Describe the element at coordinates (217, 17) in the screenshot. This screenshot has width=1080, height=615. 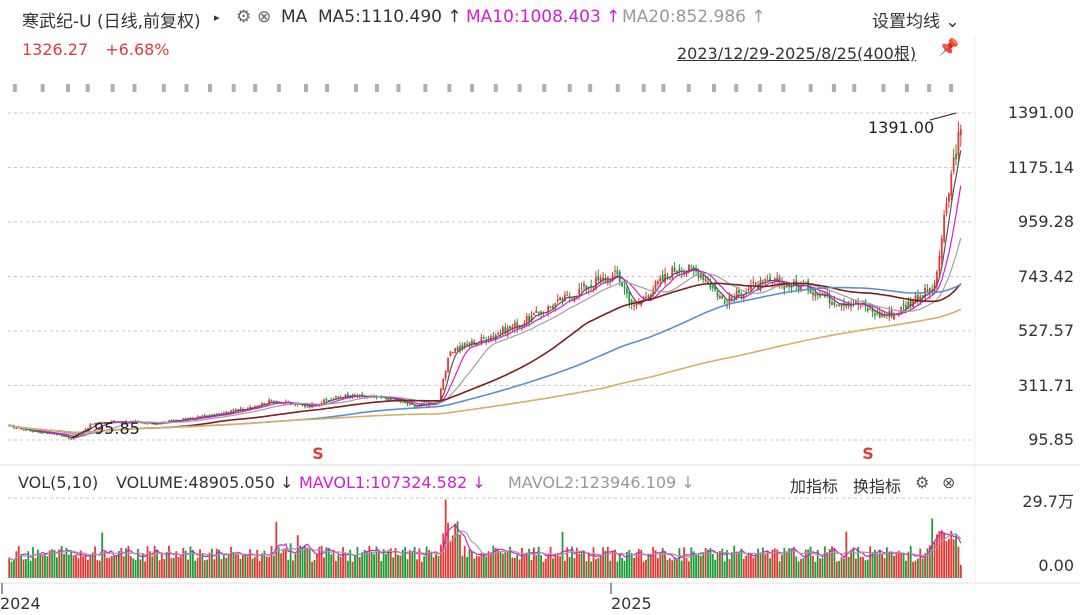
I see `caret-right-icon: ▸` at that location.